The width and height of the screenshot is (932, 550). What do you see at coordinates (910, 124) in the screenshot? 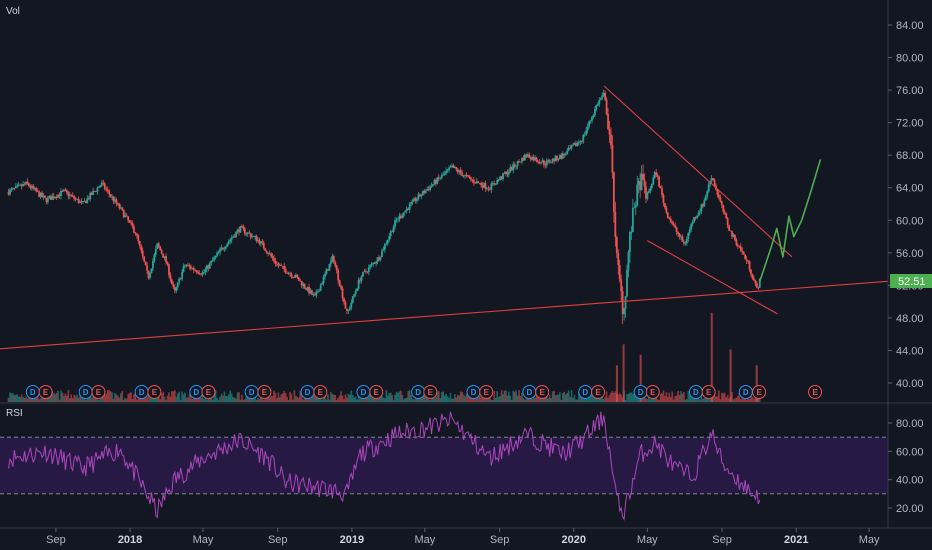
I see `y-tick-label: 72.00` at bounding box center [910, 124].